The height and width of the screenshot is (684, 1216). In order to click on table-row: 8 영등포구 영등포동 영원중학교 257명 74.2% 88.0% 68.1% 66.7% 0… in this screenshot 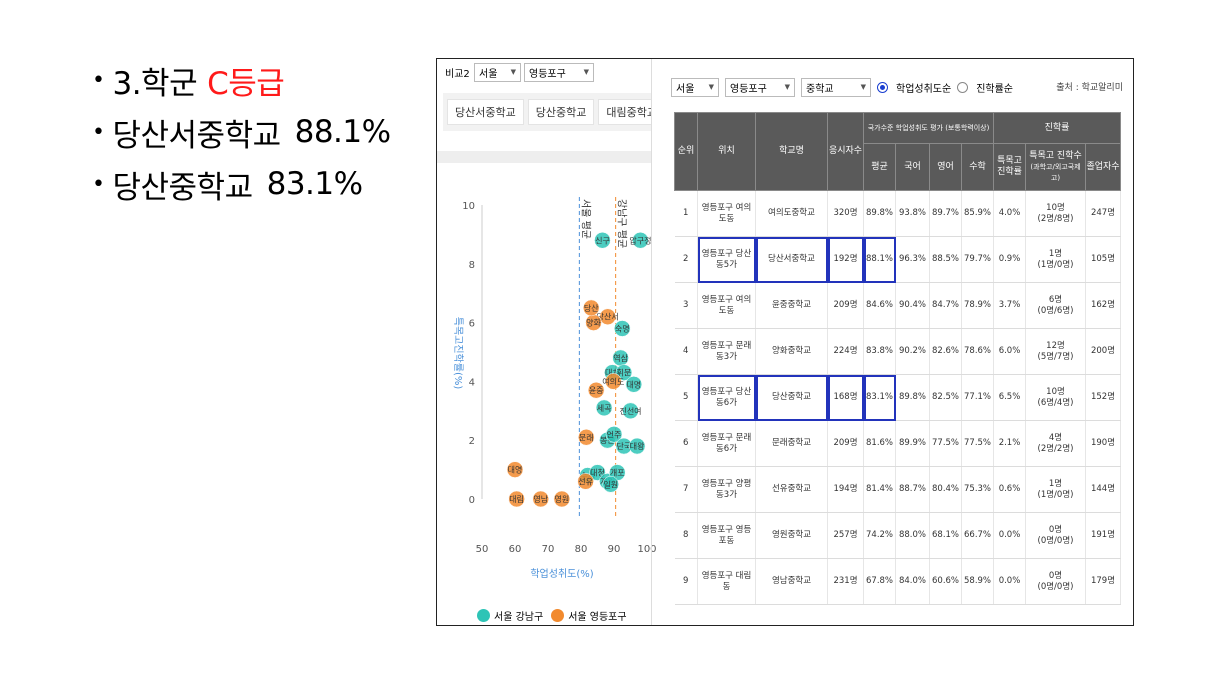, I will do `click(898, 535)`.